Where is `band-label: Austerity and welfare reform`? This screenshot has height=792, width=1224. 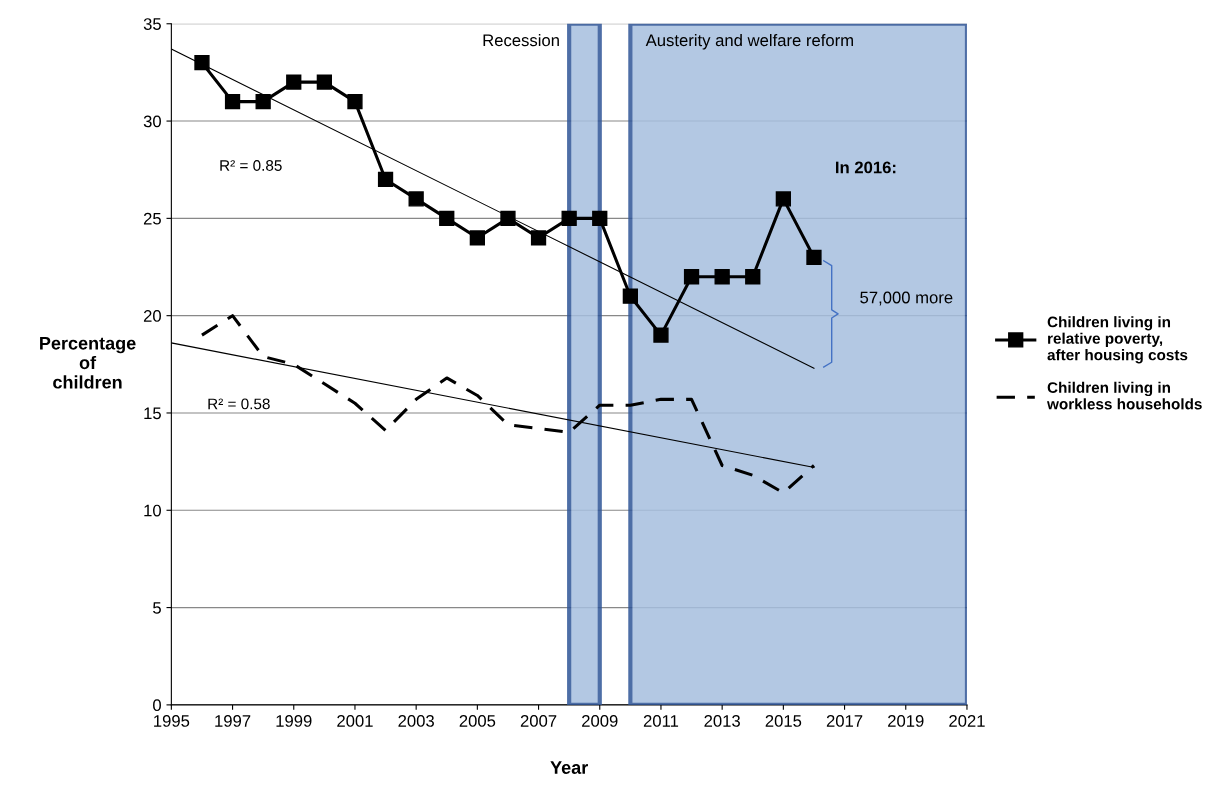 band-label: Austerity and welfare reform is located at coordinates (749, 41).